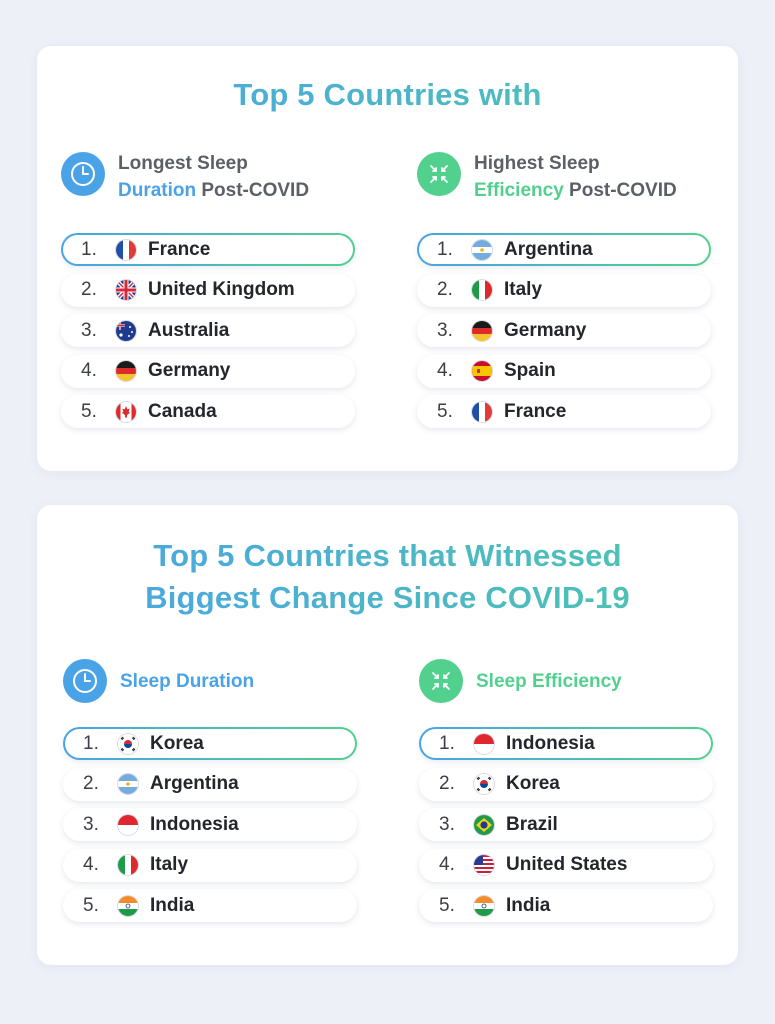 This screenshot has width=775, height=1024. Describe the element at coordinates (208, 290) in the screenshot. I see `list-item: 2. United Kingdom` at that location.